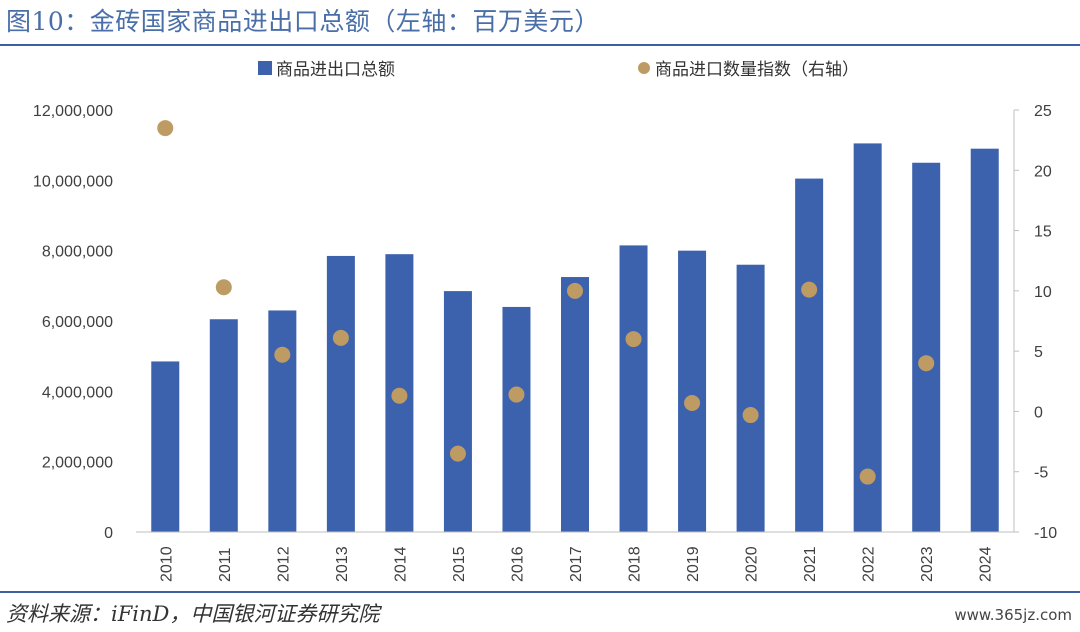 The width and height of the screenshot is (1080, 632). I want to click on bar-2024, so click(984, 340).